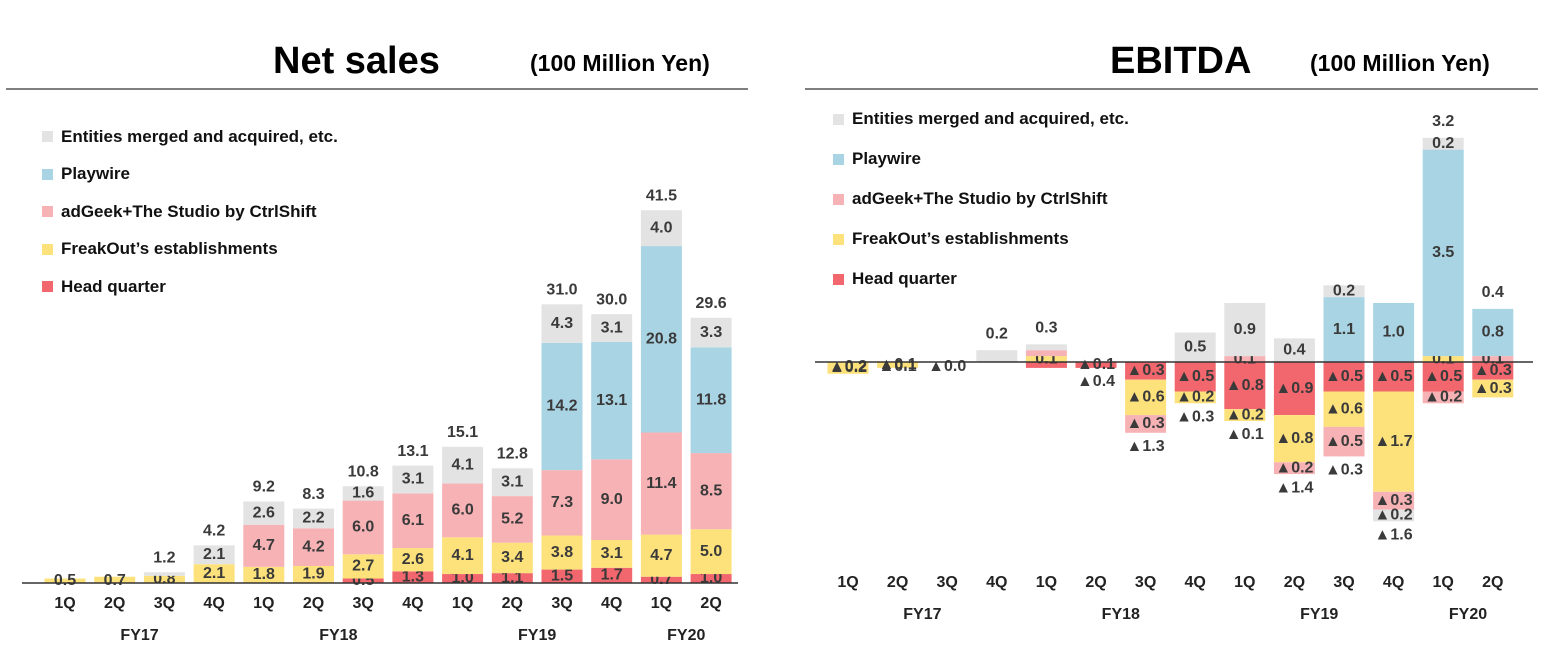  I want to click on legend-swatch-playwire, so click(47, 174).